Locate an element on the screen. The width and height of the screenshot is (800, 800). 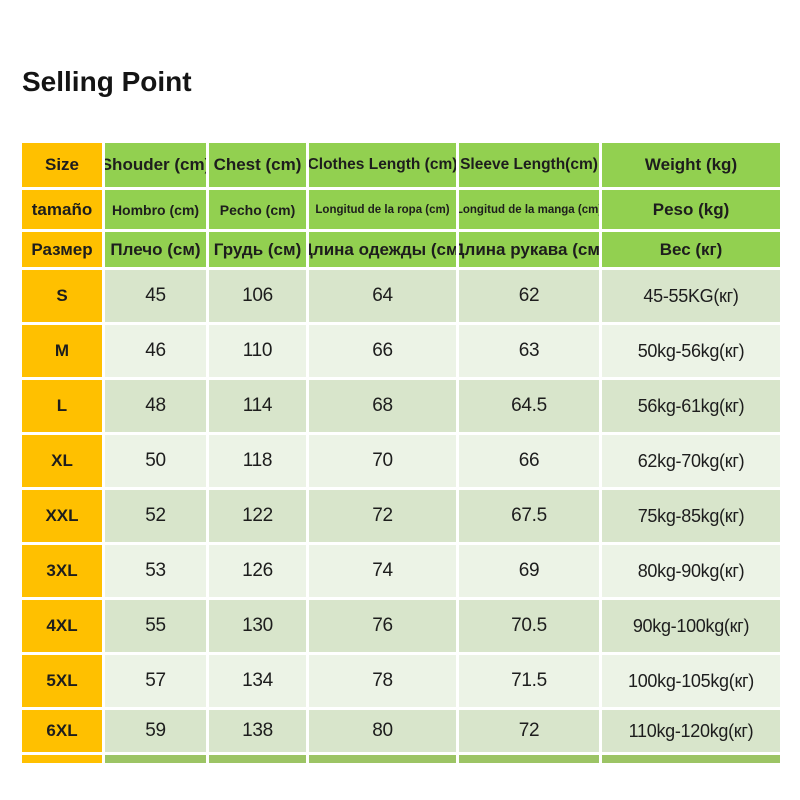
size-label-cell: 6XL is located at coordinates (62, 731).